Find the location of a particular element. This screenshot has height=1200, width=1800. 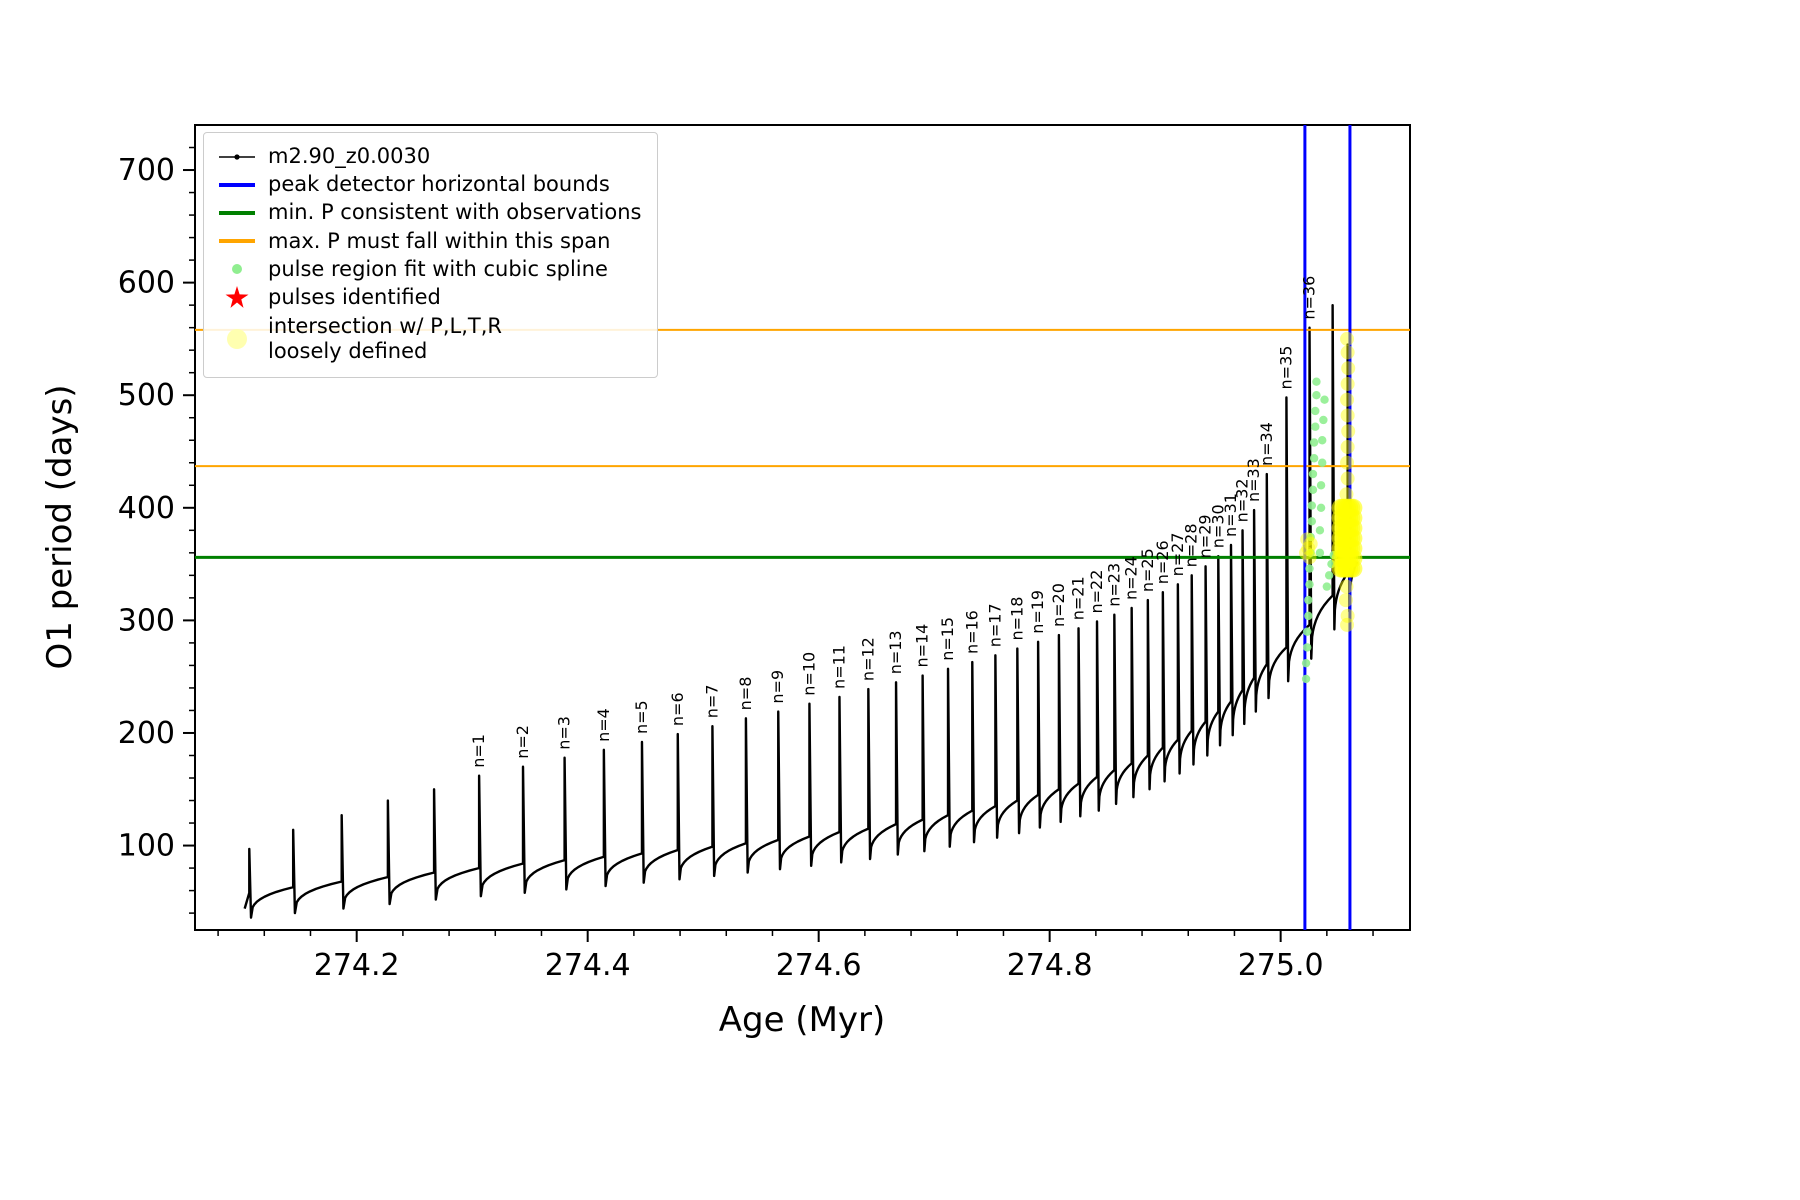

legend-item: intersection w/ P,L,T,R loosely defined is located at coordinates (428, 339).